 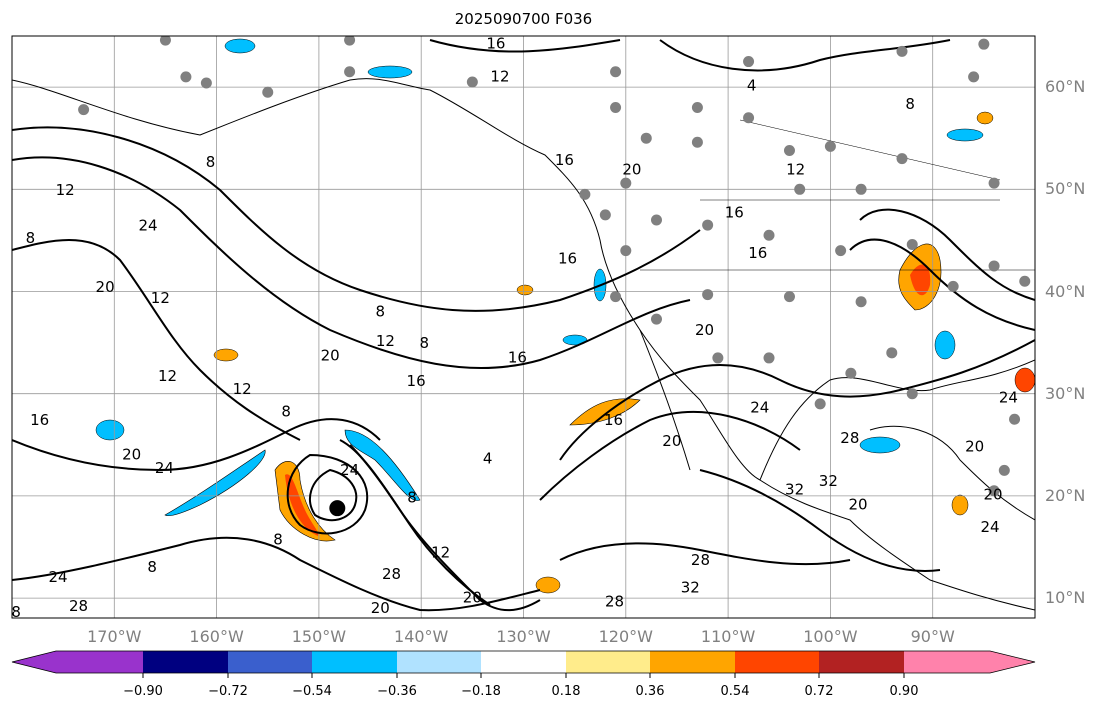 What do you see at coordinates (819, 691) in the screenshot?
I see `colorbar-tick: 0.72` at bounding box center [819, 691].